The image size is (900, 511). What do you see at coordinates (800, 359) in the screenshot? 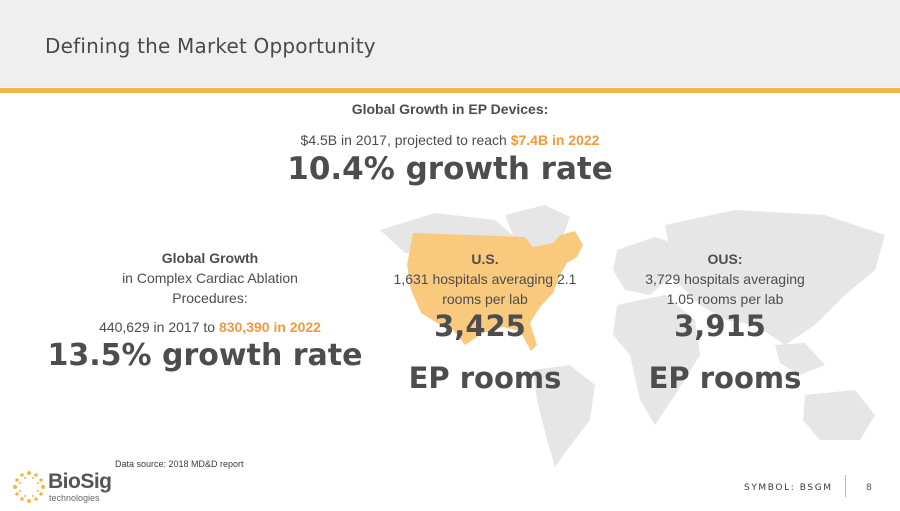
I see `southeast-asia-shape` at bounding box center [800, 359].